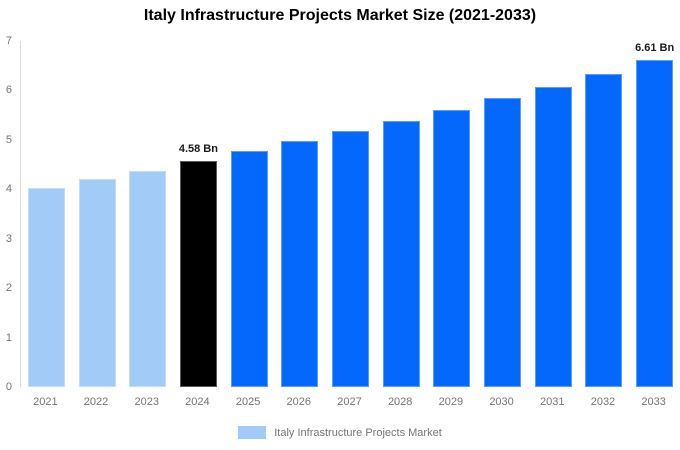 The width and height of the screenshot is (680, 450). Describe the element at coordinates (252, 432) in the screenshot. I see `legend-swatch-icon` at that location.